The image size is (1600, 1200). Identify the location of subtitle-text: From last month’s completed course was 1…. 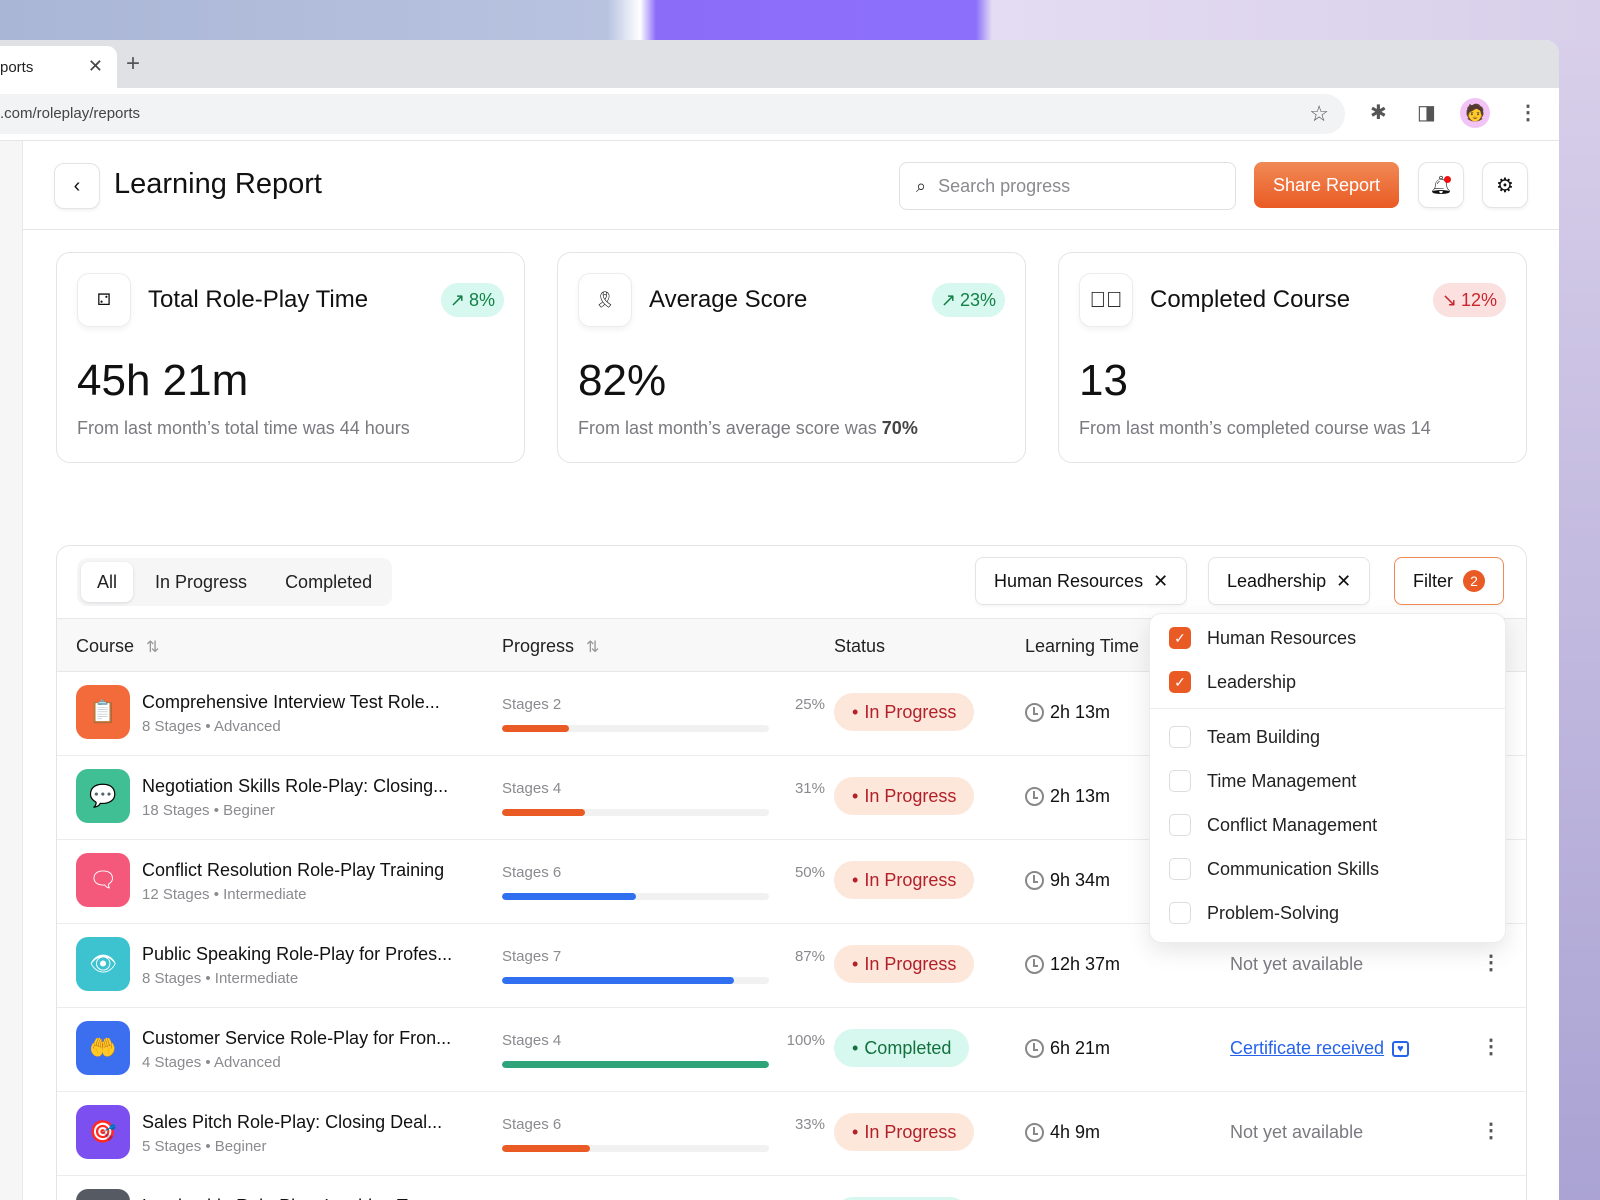
(1255, 428).